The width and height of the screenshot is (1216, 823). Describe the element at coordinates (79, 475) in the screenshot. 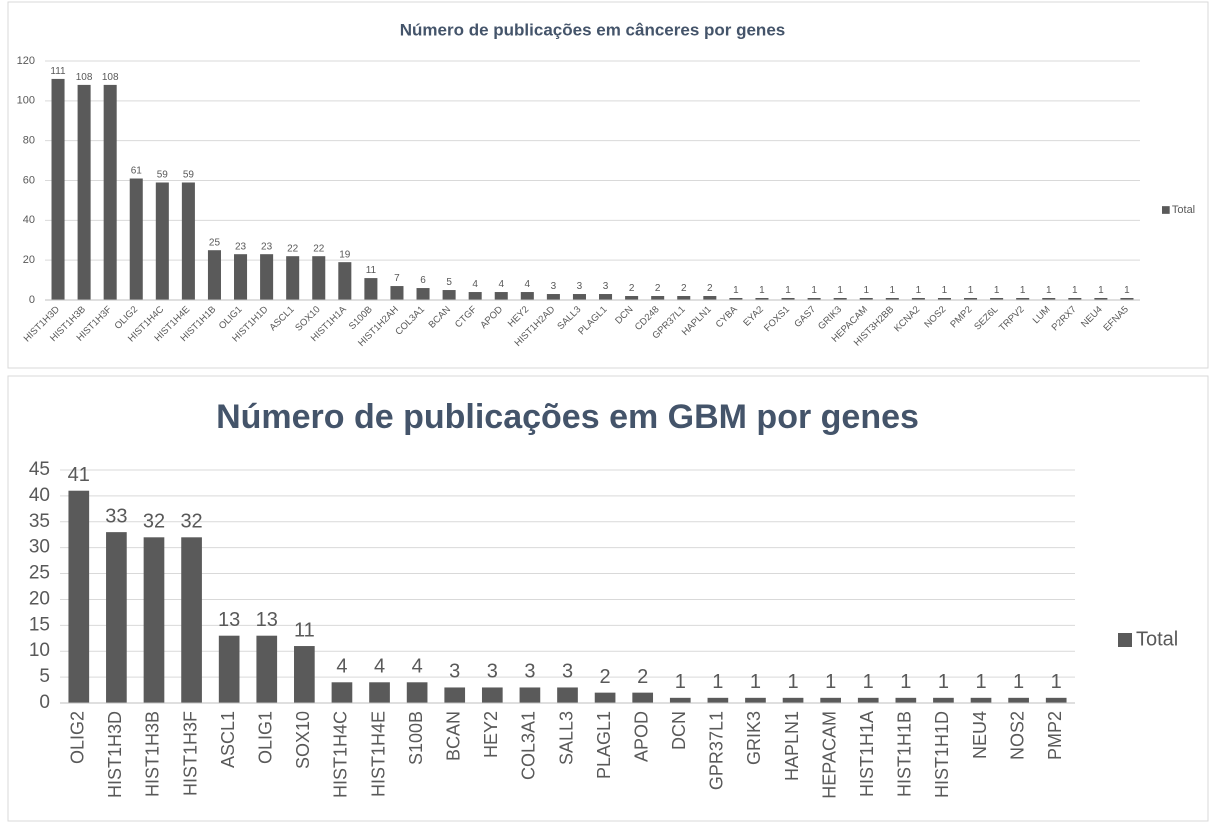

I see `data-label: 41` at that location.